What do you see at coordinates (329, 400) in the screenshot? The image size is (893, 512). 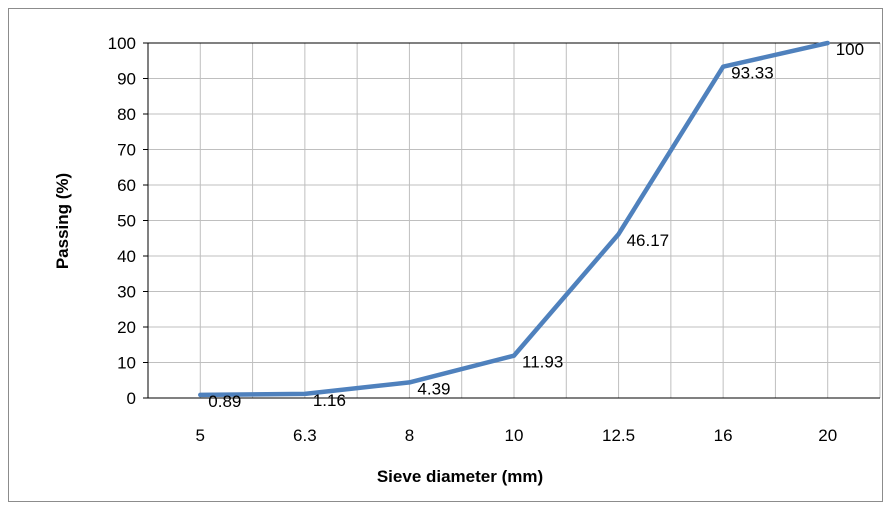 I see `data-label: 1.16` at bounding box center [329, 400].